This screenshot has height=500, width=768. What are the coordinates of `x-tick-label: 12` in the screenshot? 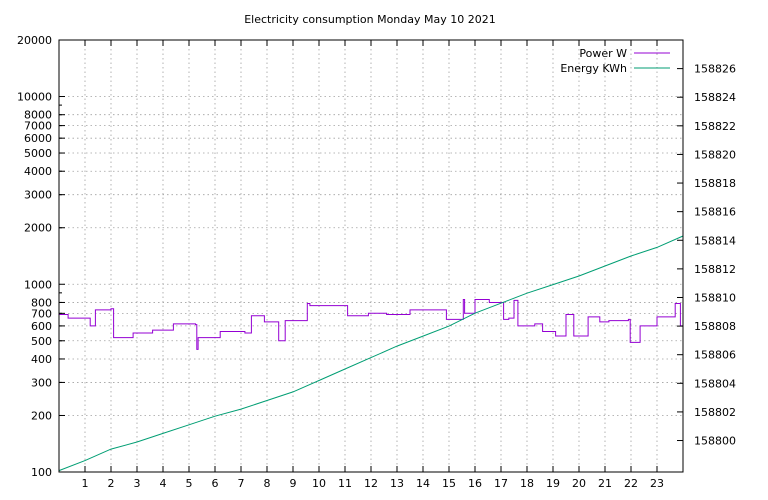 It's located at (371, 483).